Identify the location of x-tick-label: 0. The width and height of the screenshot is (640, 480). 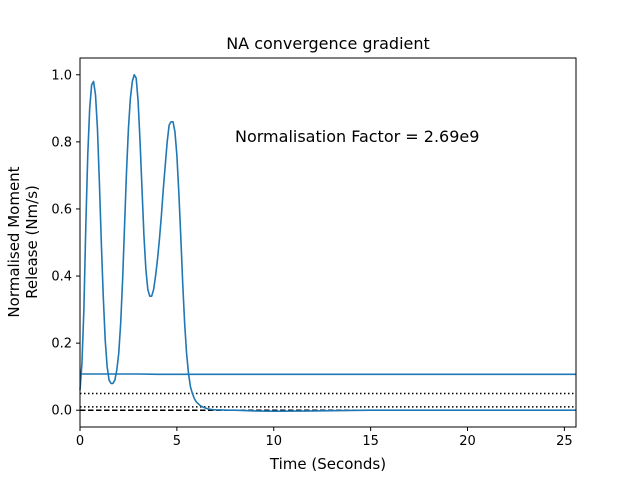
(80, 441).